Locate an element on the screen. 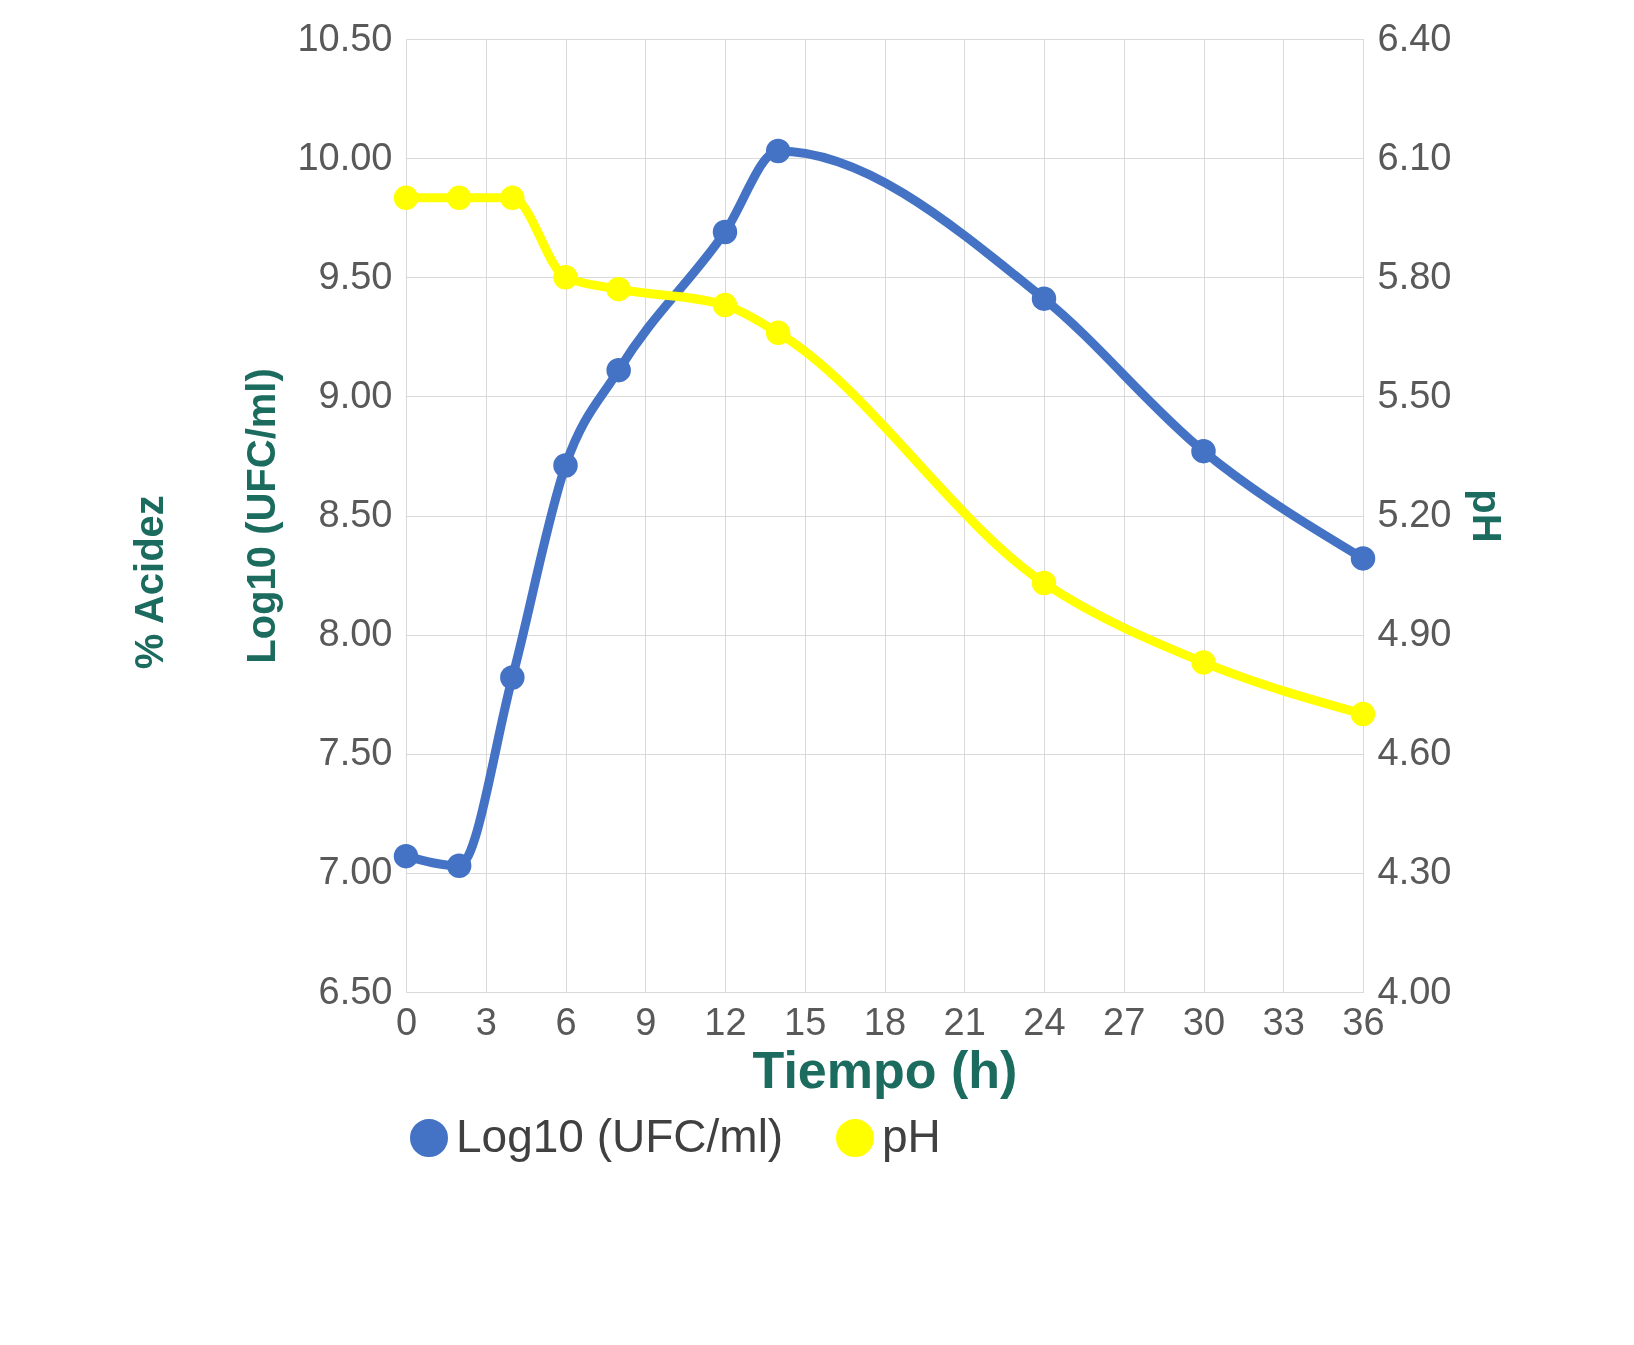 The width and height of the screenshot is (1634, 1345). x-tick-label: 0 is located at coordinates (406, 1021).